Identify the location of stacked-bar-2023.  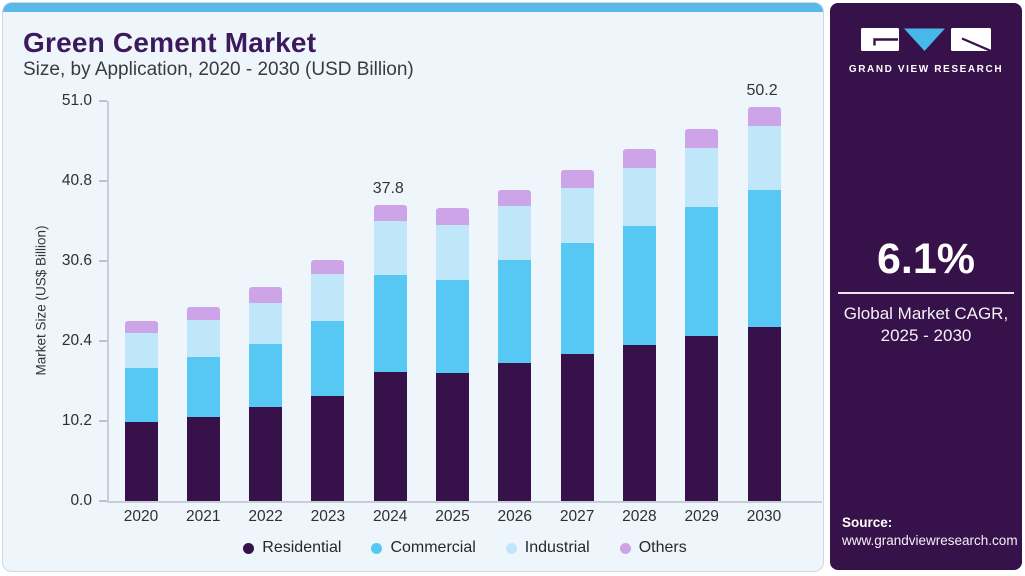
(328, 380).